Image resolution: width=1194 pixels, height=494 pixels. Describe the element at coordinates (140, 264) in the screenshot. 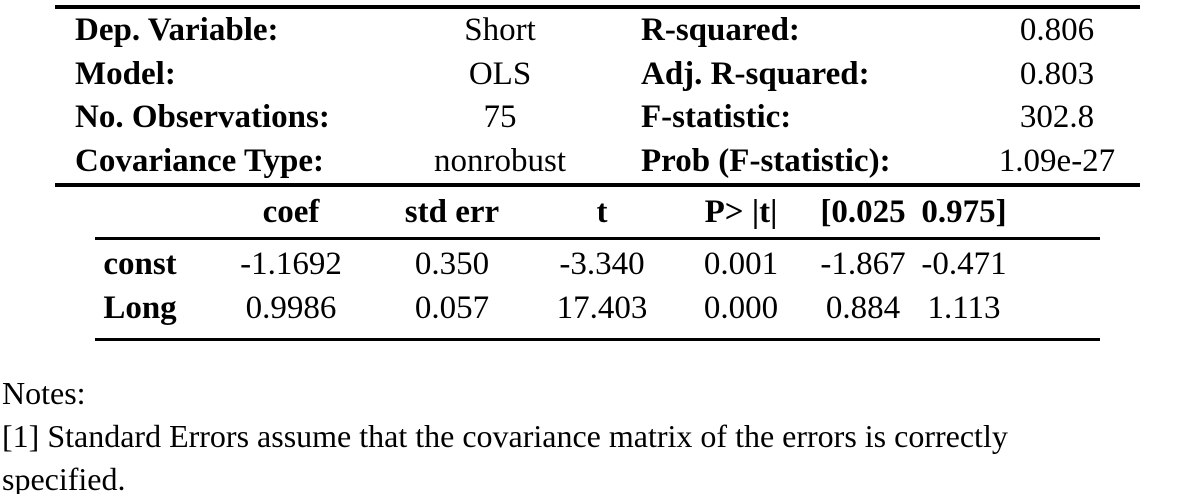

I see `coef-row-label: const` at that location.